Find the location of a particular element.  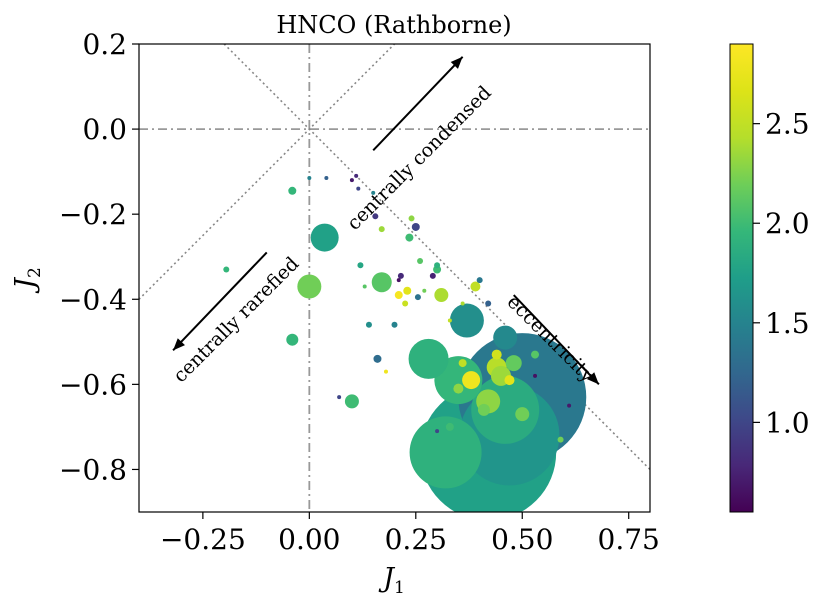

annotation-centrally-condensed: centrally condensed is located at coordinates (419, 158).